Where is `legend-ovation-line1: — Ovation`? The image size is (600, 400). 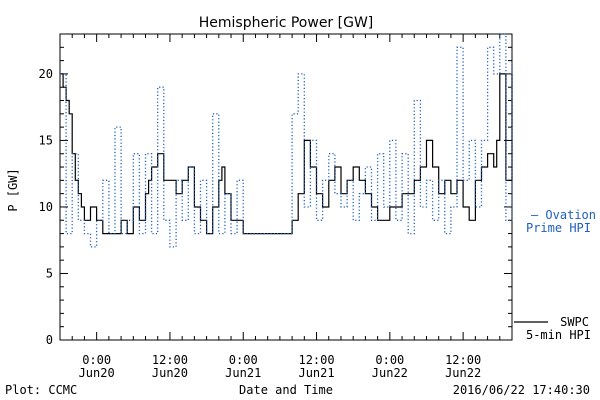 legend-ovation-line1: — Ovation is located at coordinates (563, 215).